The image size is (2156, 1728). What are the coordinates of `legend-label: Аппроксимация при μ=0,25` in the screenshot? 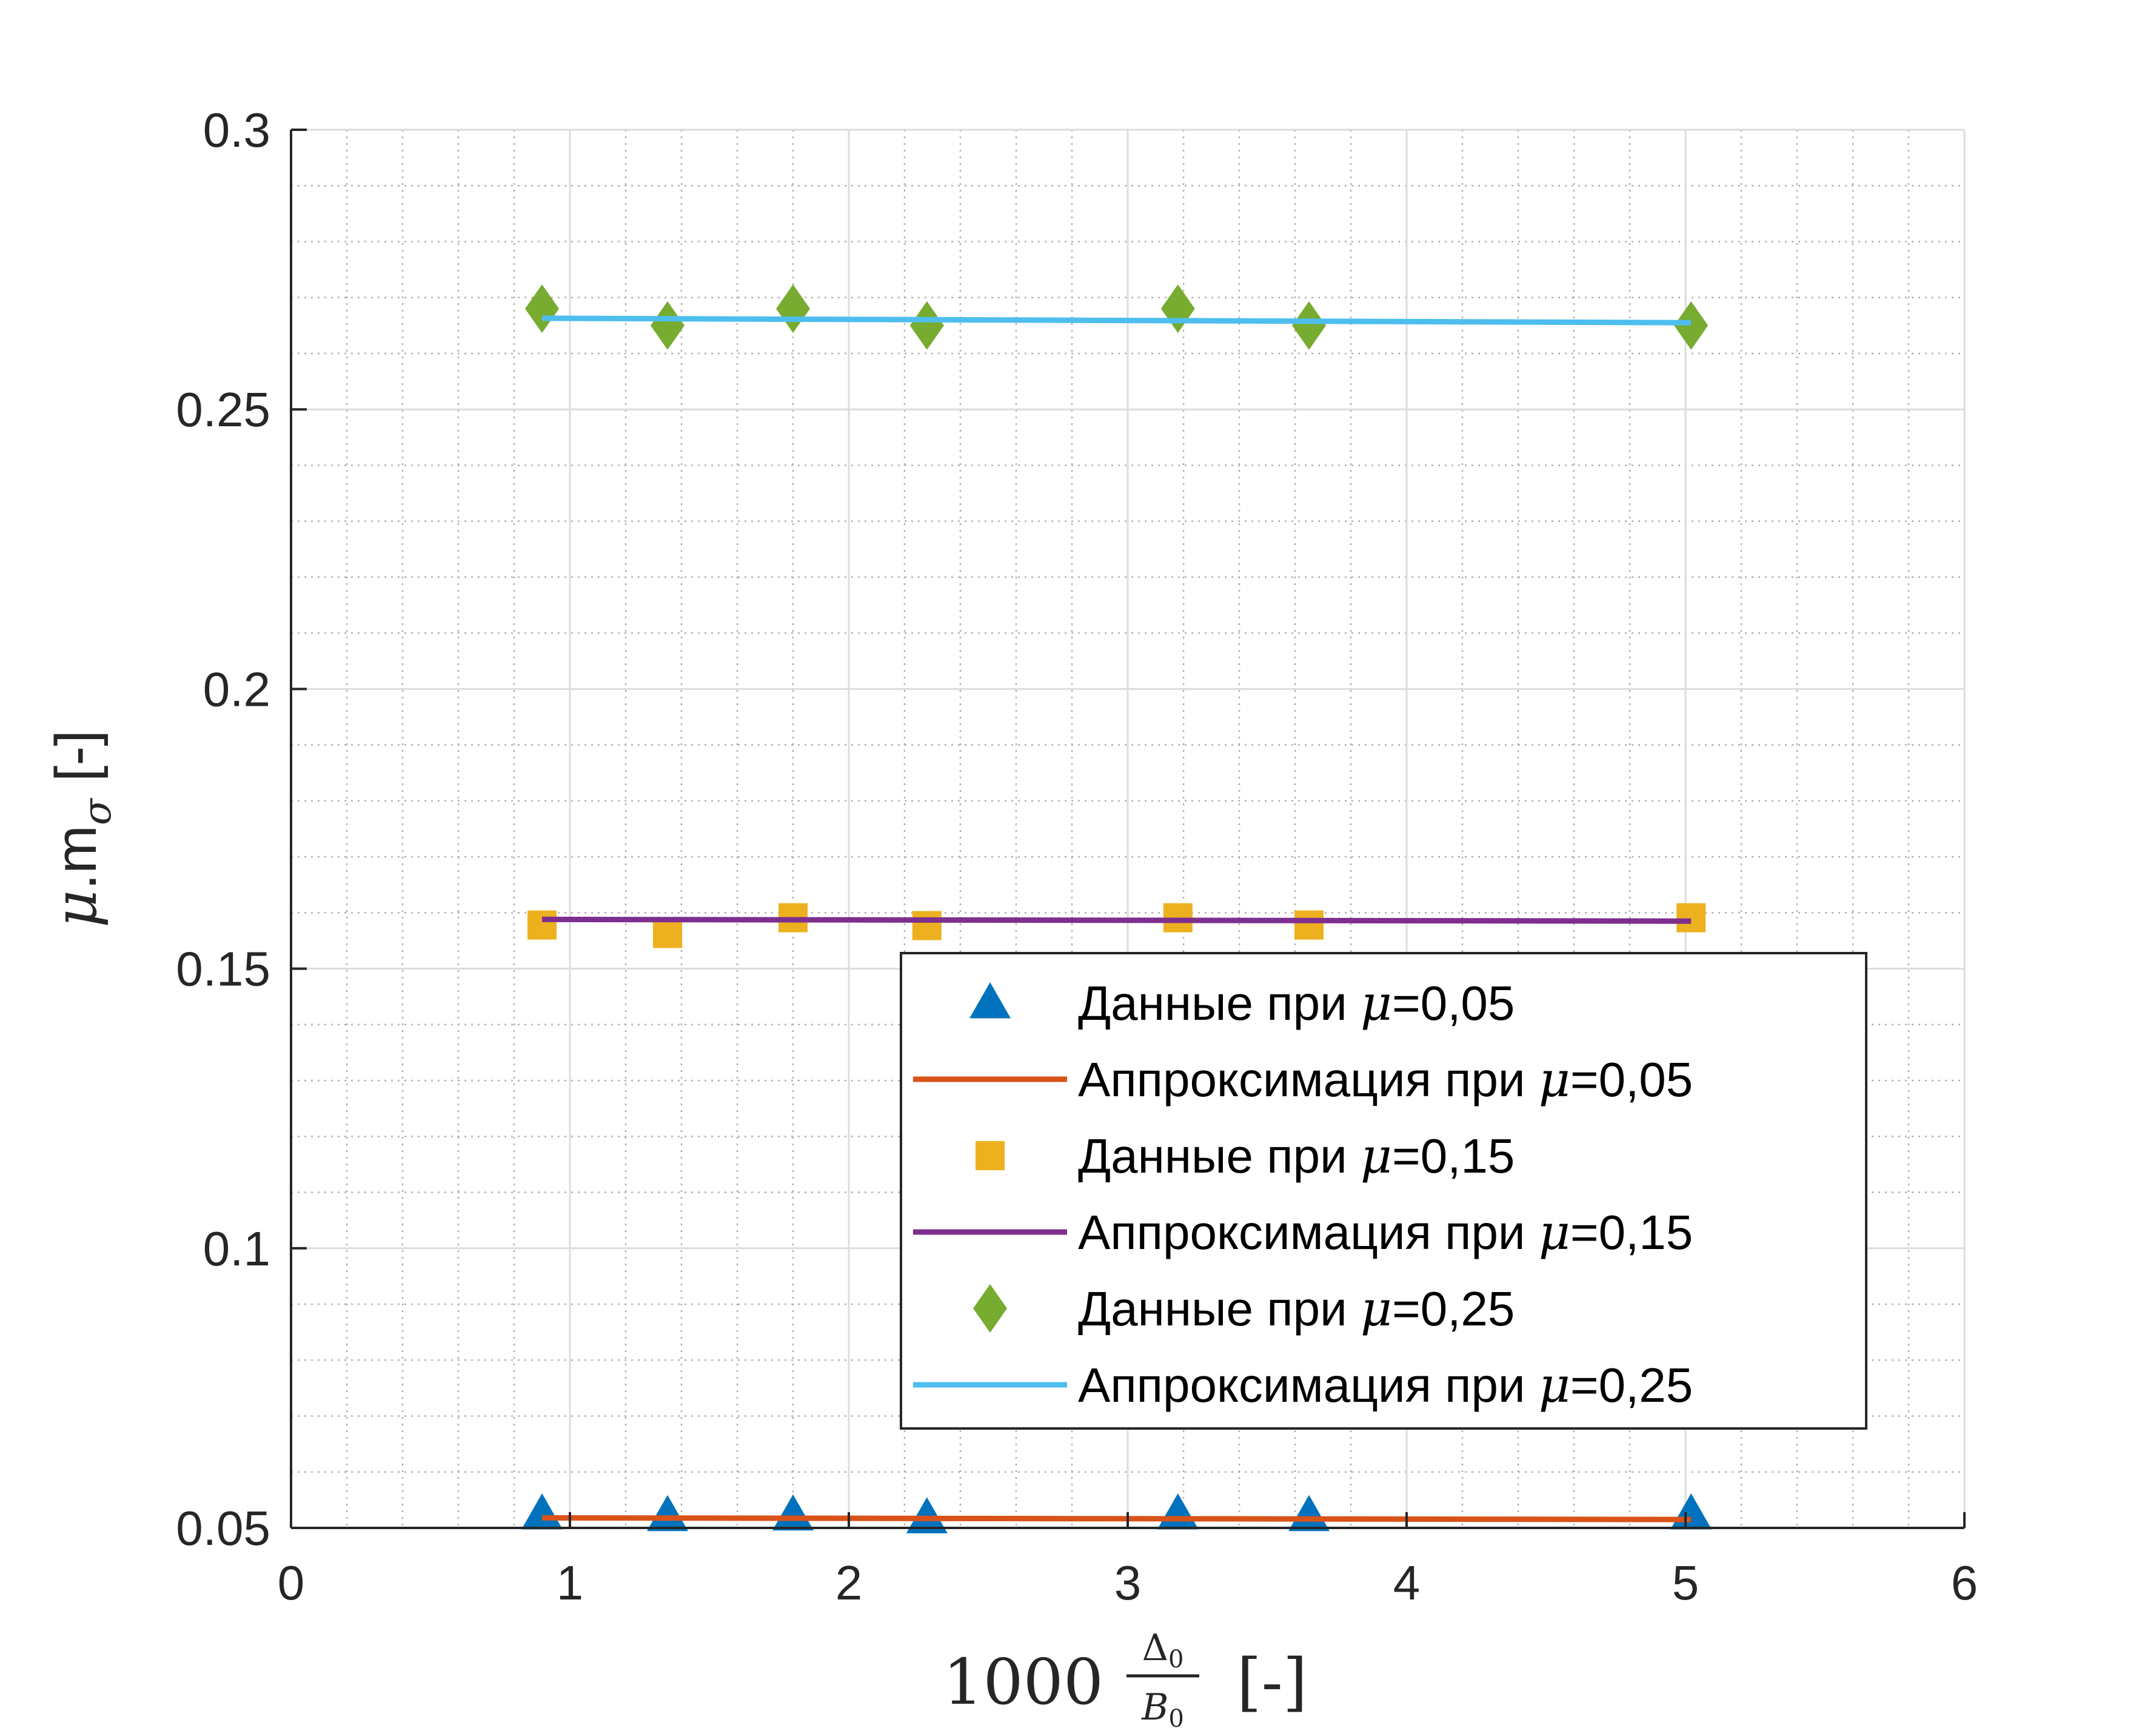 It's located at (1385, 1385).